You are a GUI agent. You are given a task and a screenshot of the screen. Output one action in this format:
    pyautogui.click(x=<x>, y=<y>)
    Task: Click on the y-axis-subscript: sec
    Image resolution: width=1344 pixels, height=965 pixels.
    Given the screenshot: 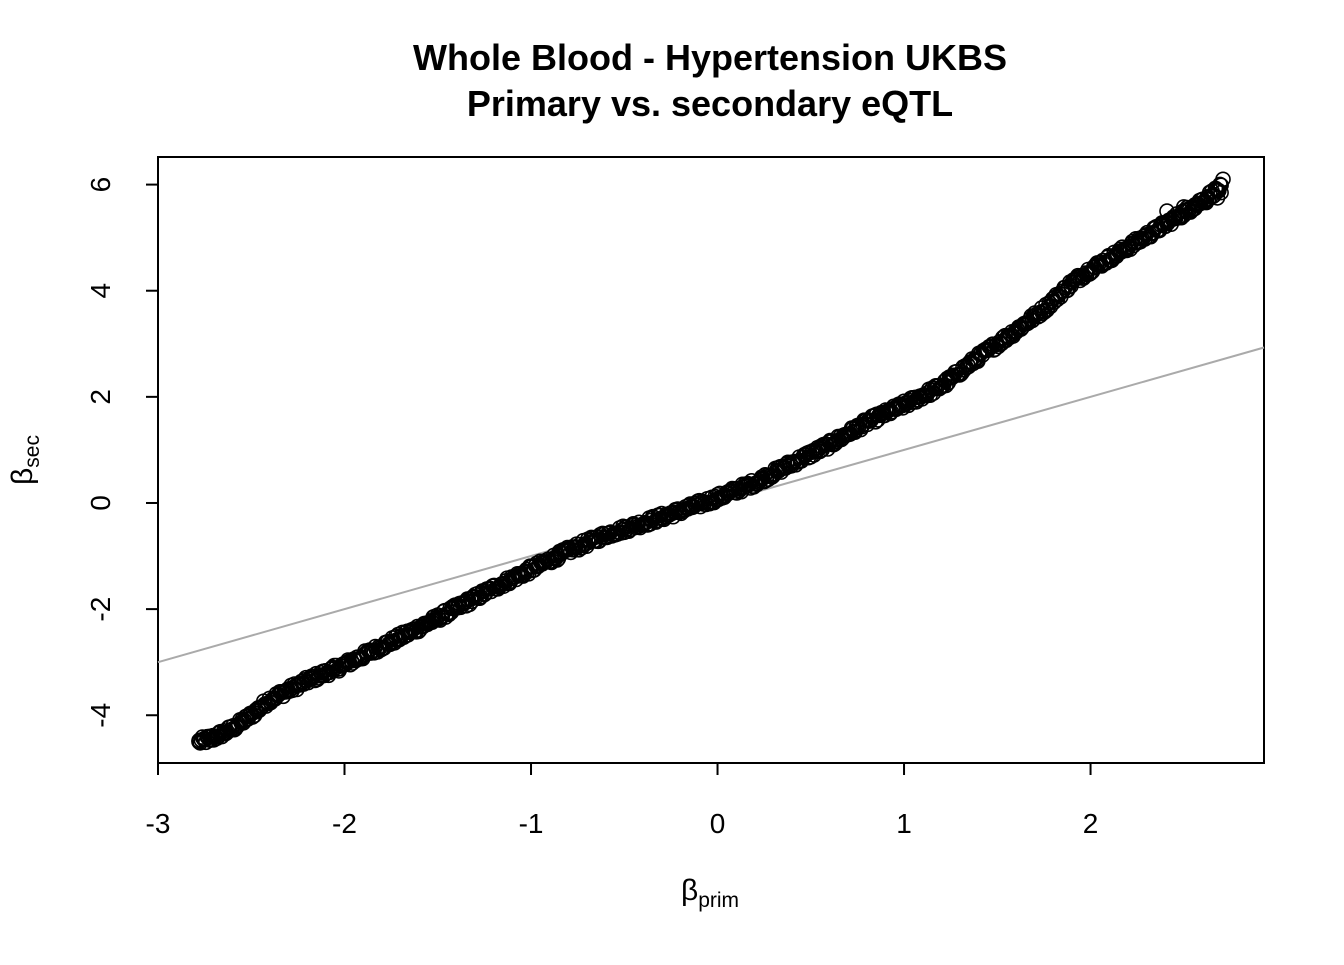 What is the action you would take?
    pyautogui.click(x=32, y=451)
    